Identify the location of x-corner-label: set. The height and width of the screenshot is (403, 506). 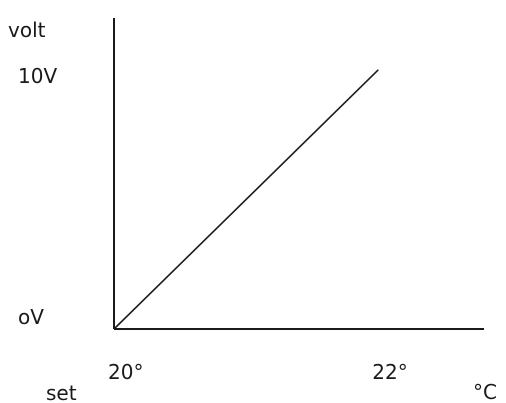
(61, 392).